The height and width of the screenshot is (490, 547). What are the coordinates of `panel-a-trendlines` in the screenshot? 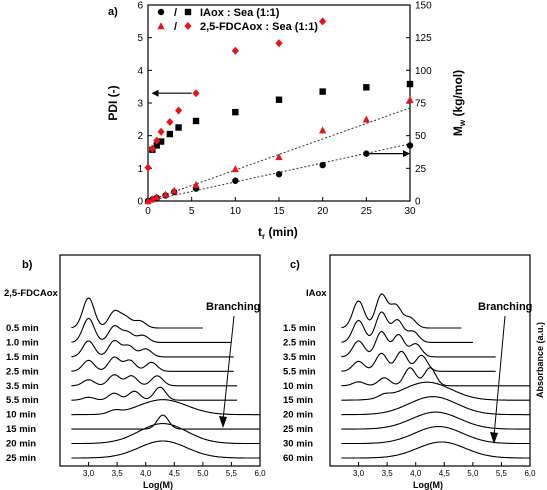 It's located at (279, 154).